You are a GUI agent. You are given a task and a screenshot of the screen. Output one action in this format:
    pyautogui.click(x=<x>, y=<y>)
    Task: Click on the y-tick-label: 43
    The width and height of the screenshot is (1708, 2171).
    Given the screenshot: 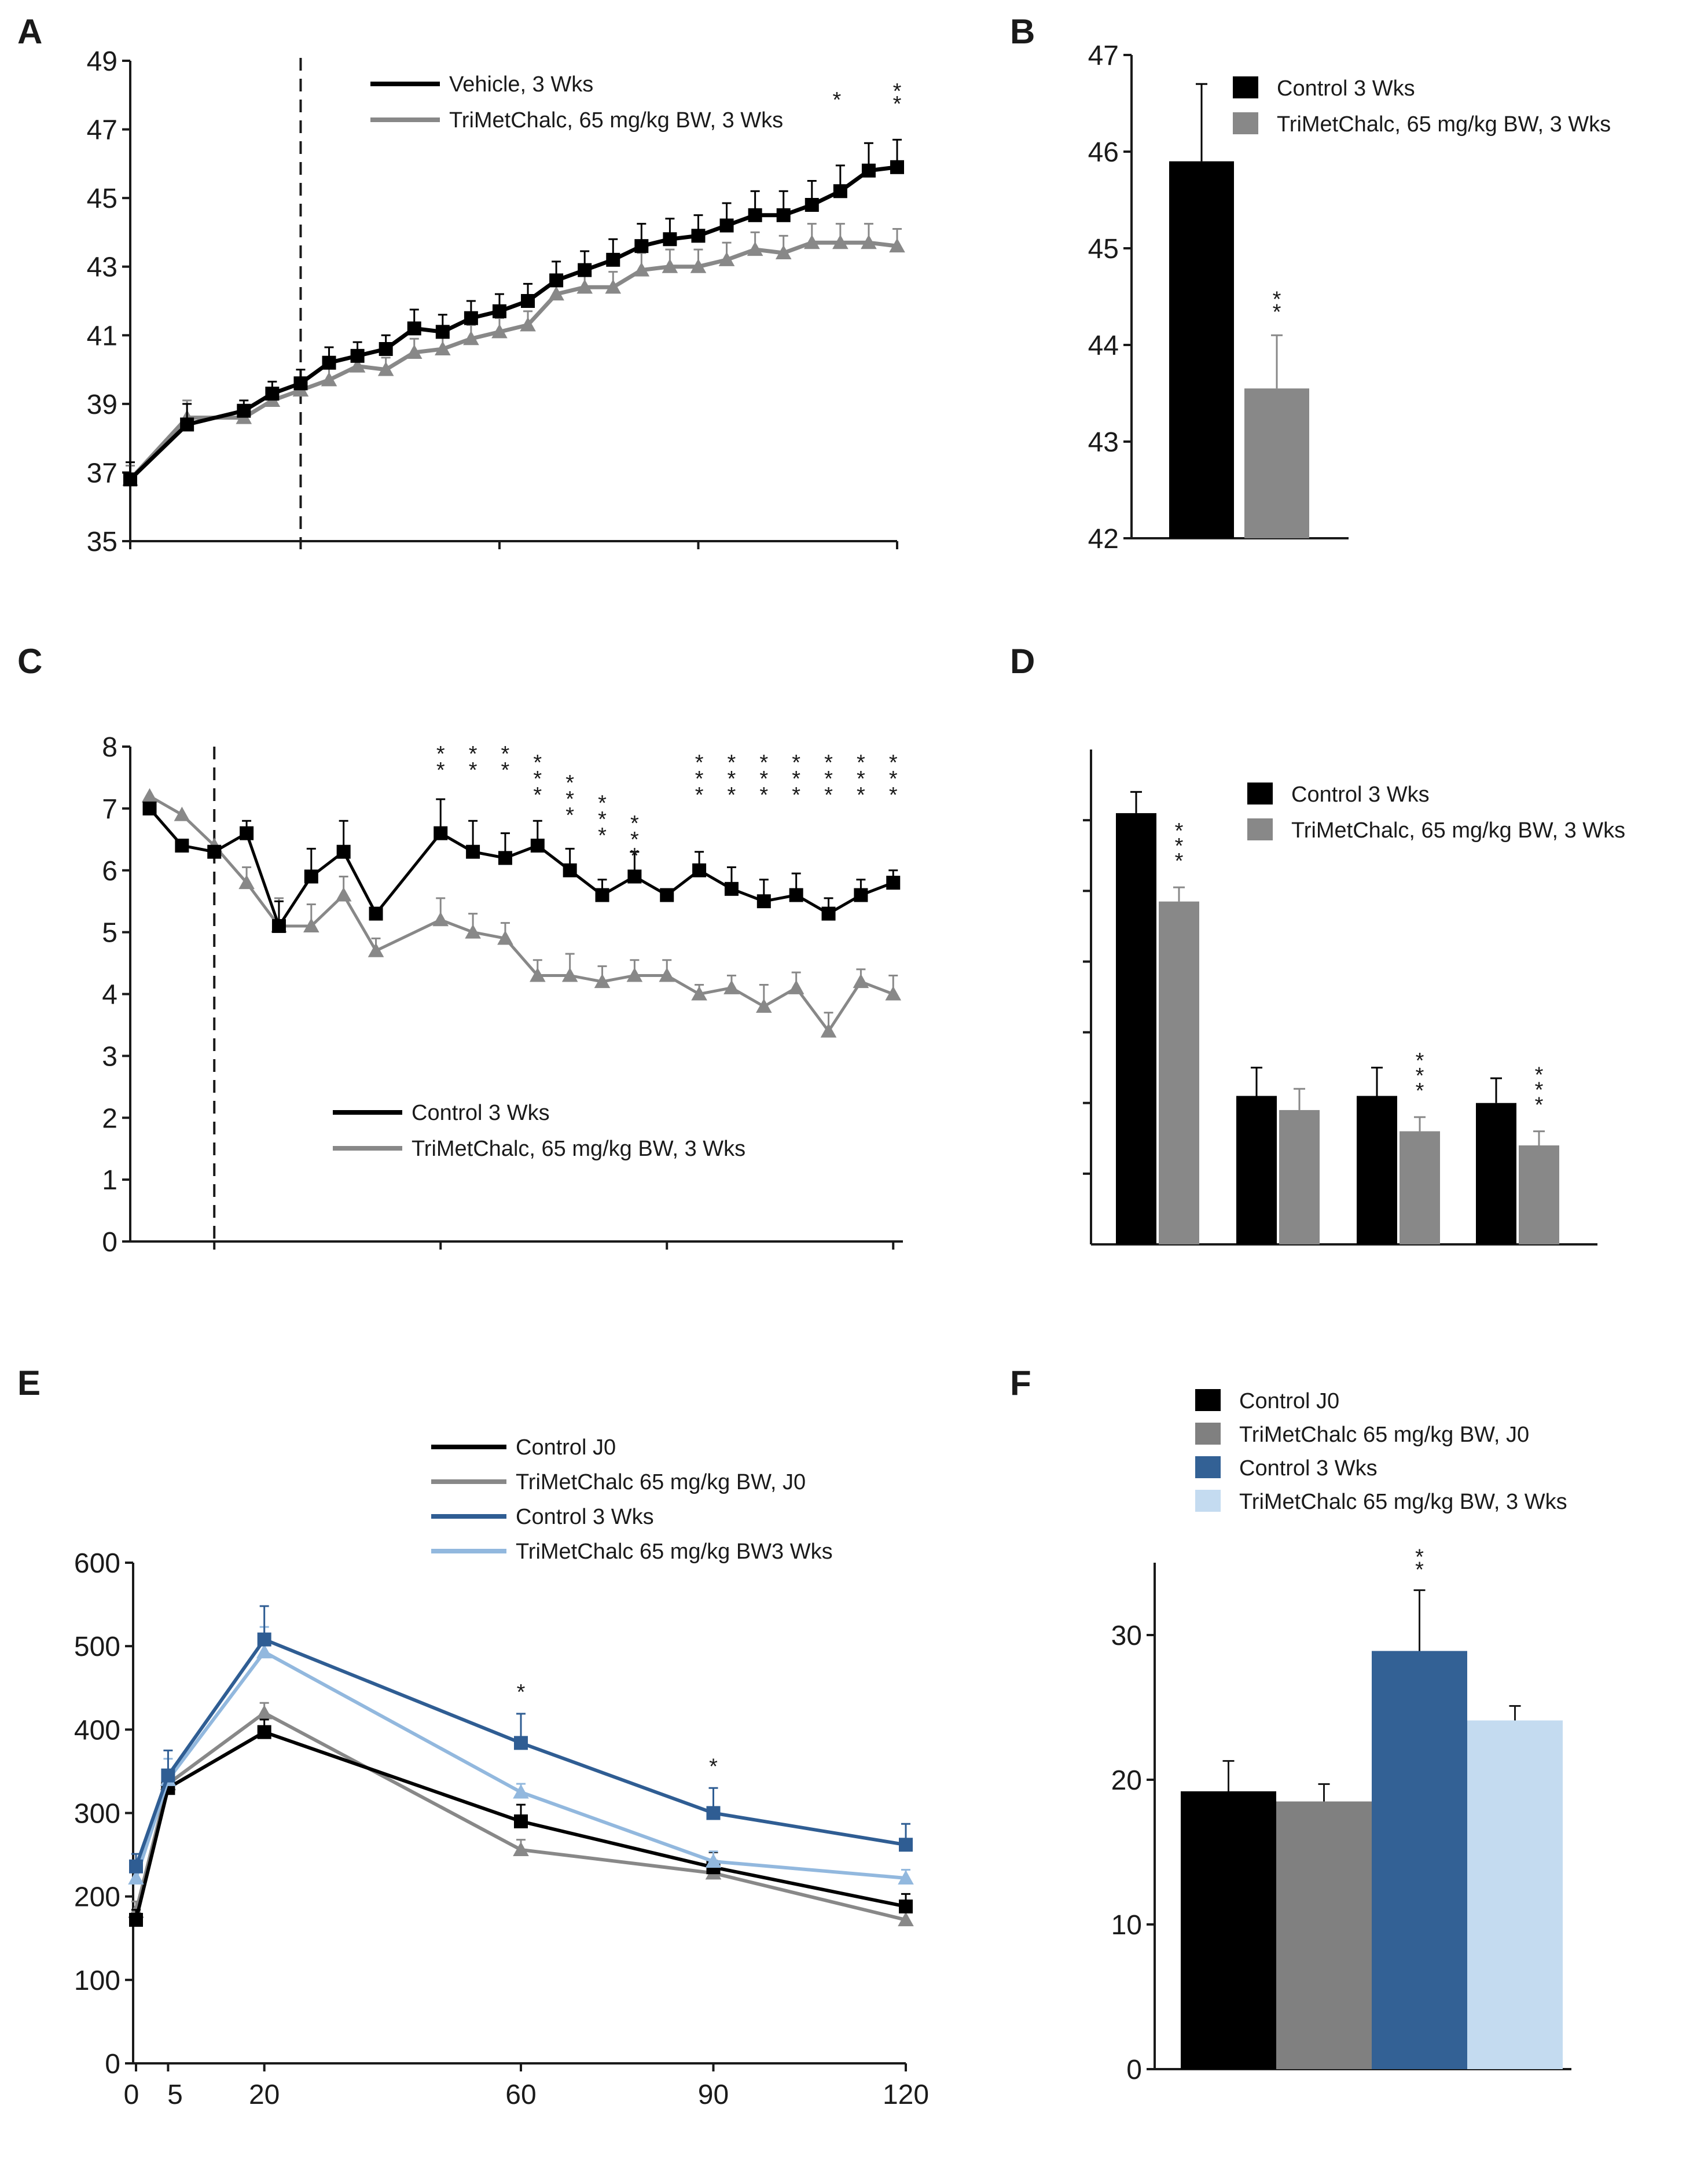 What is the action you would take?
    pyautogui.click(x=102, y=267)
    